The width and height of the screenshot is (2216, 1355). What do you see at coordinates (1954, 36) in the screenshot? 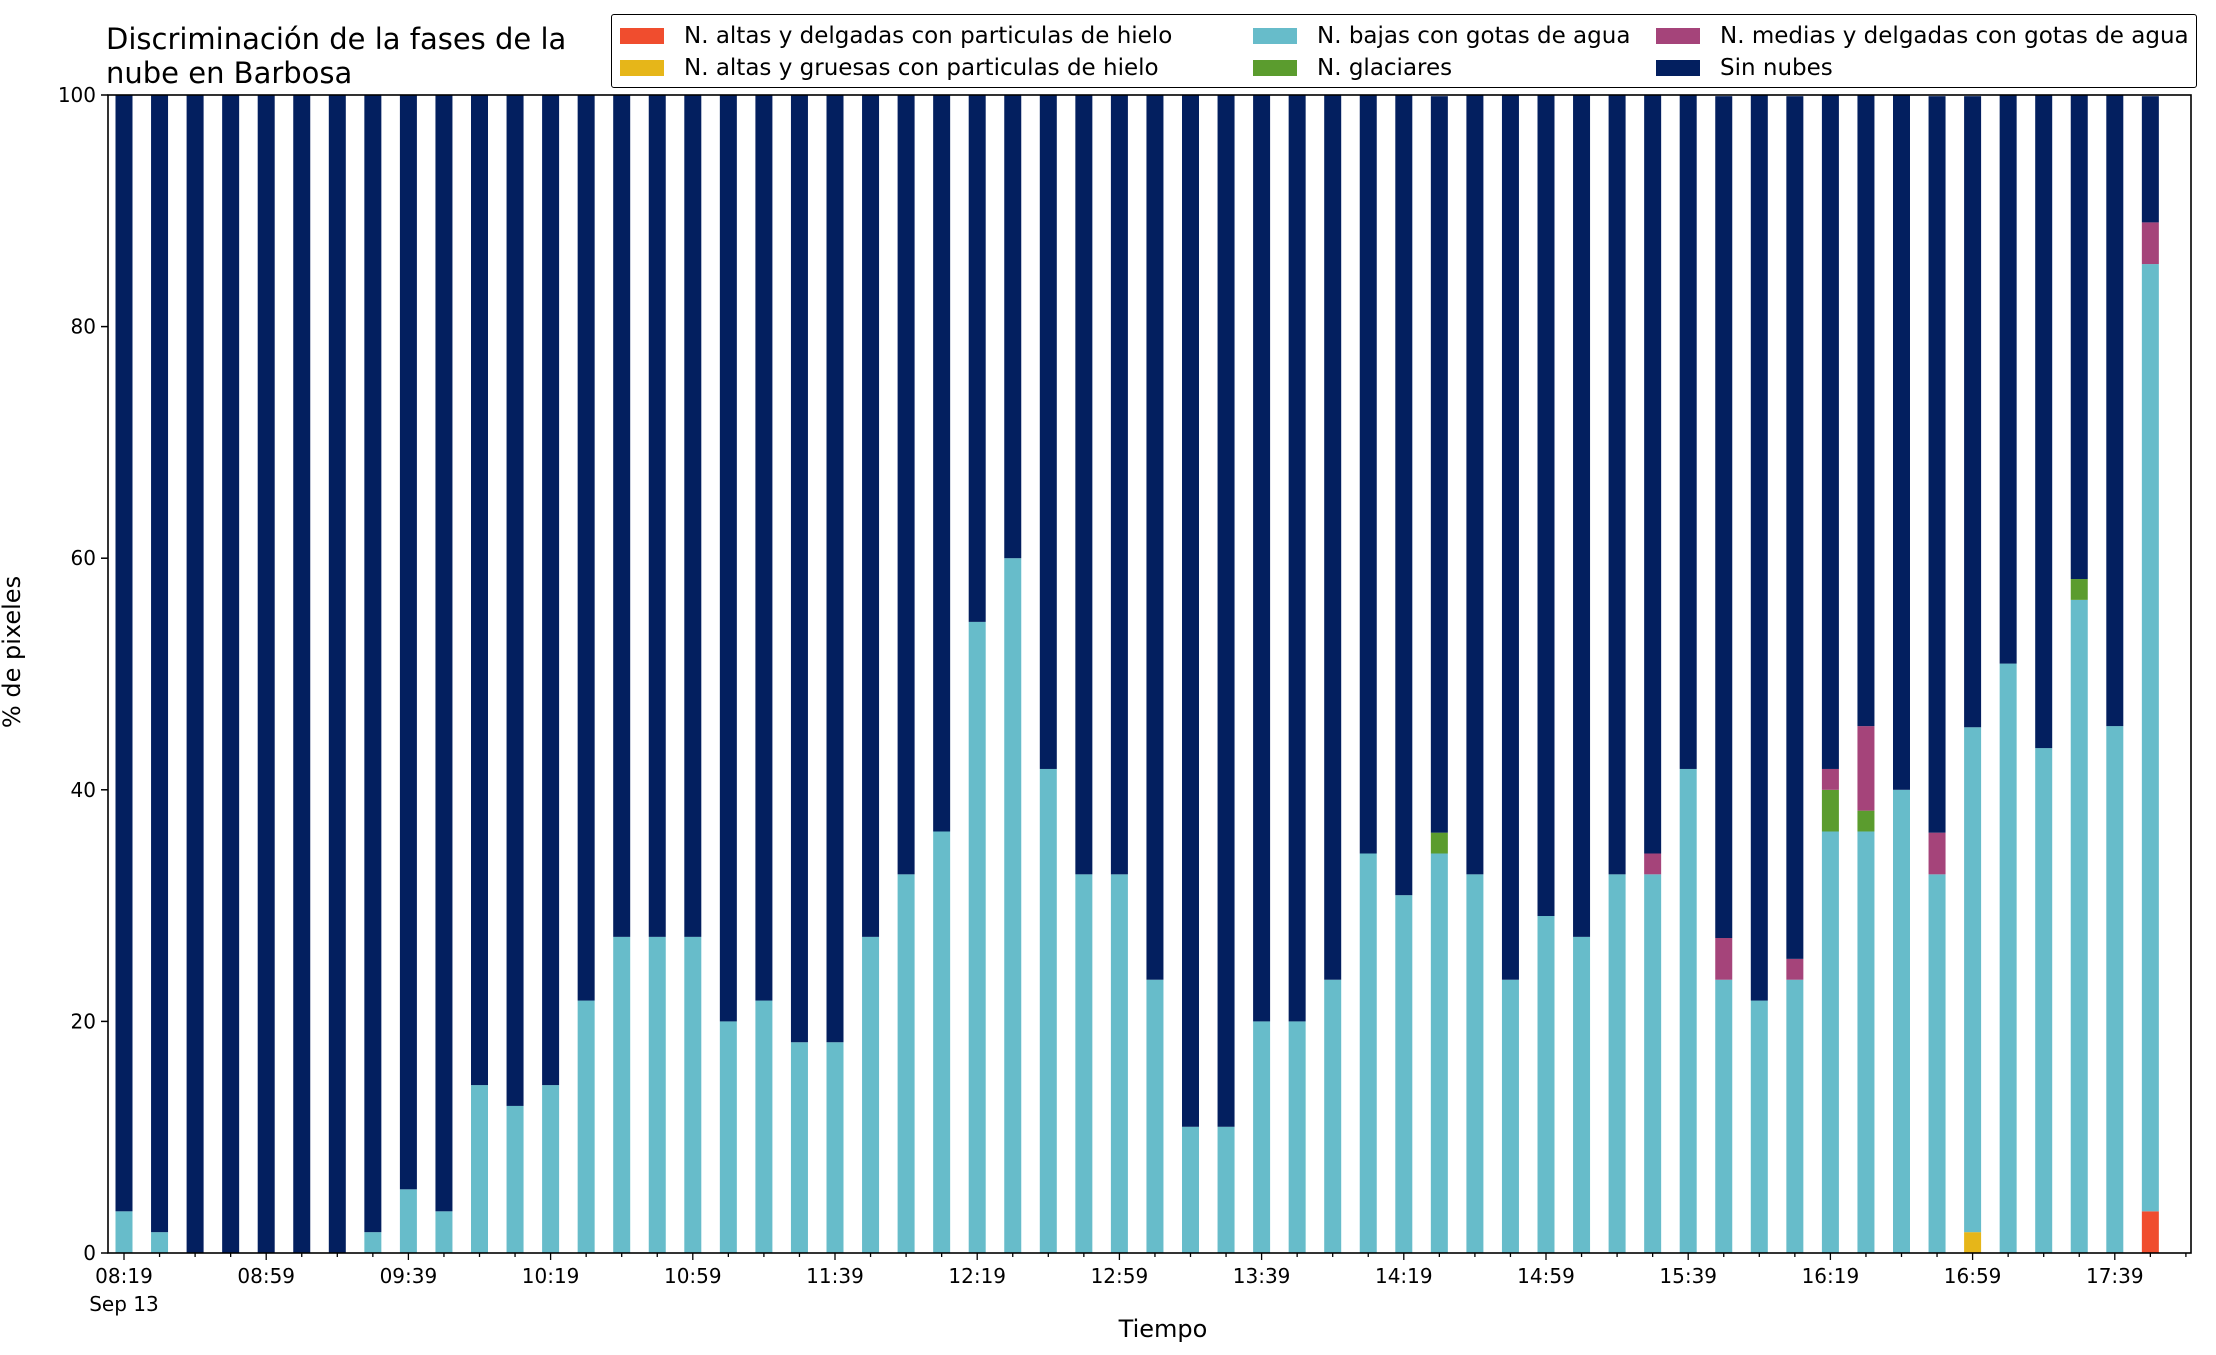
I see `legend-label: N. medias y delgadas con gotas de agua` at bounding box center [1954, 36].